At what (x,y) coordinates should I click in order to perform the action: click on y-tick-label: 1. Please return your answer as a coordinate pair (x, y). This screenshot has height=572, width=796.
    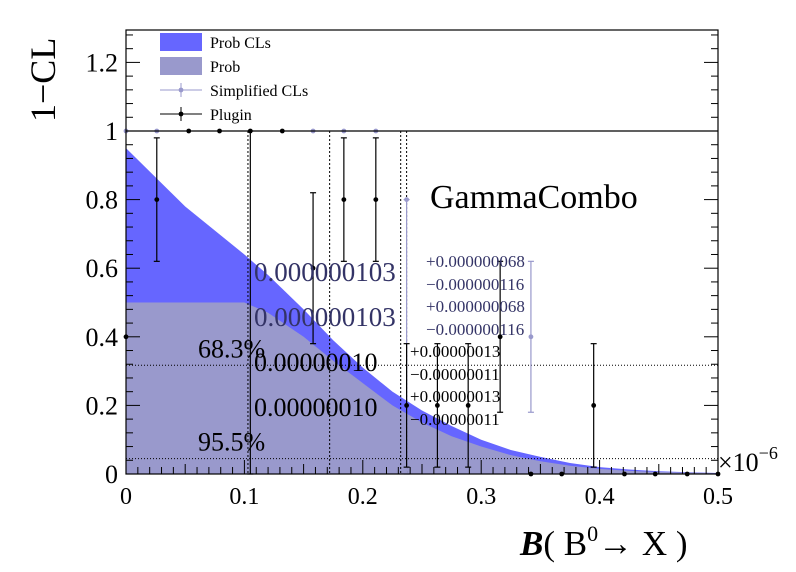
    Looking at the image, I should click on (111, 131).